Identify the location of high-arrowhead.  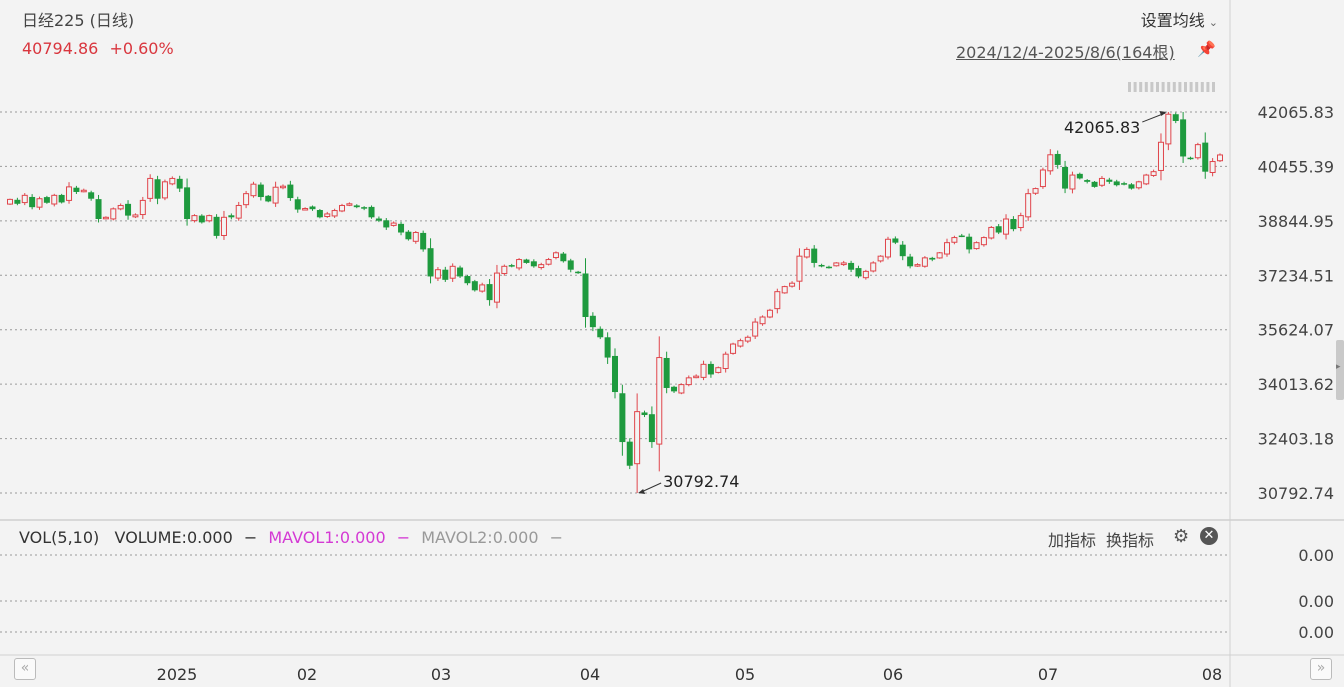
(1163, 113).